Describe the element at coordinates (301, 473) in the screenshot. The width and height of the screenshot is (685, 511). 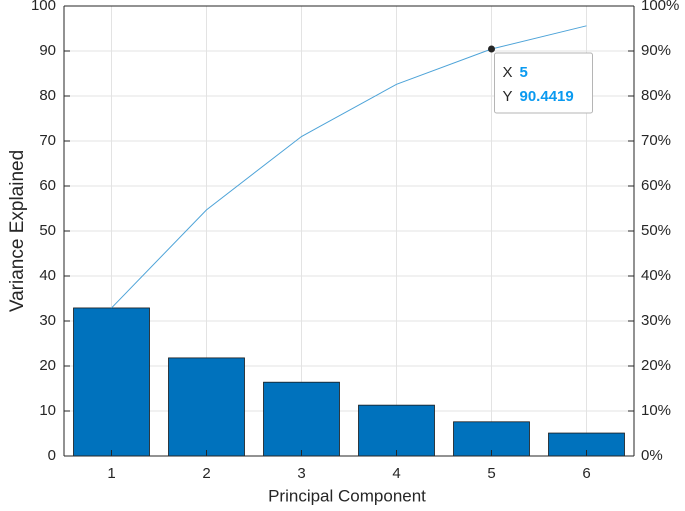
I see `x-tick-label: 3` at that location.